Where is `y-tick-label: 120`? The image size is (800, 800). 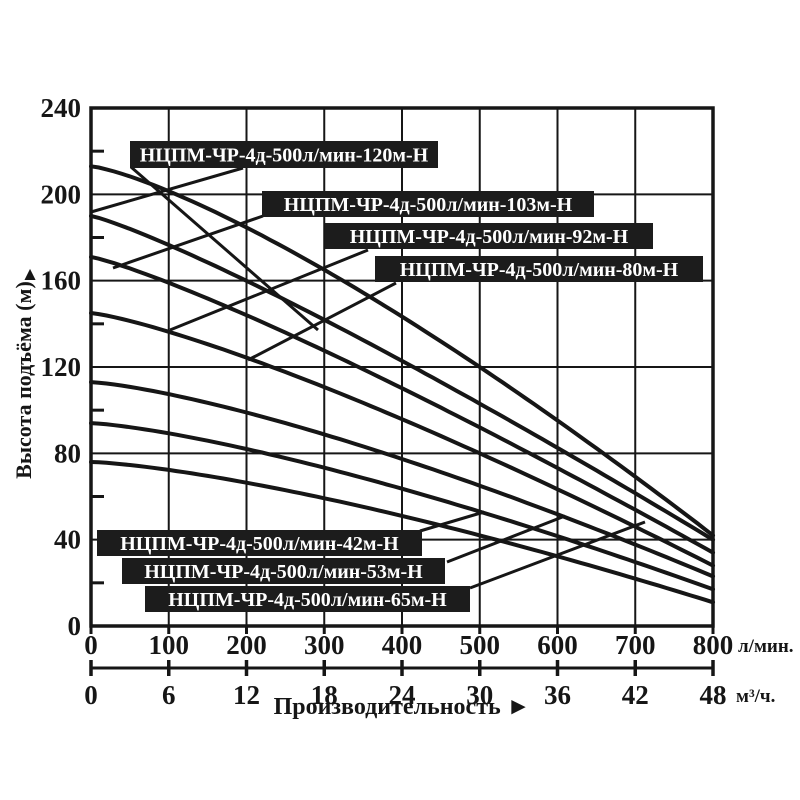
y-tick-label: 120 is located at coordinates (61, 367).